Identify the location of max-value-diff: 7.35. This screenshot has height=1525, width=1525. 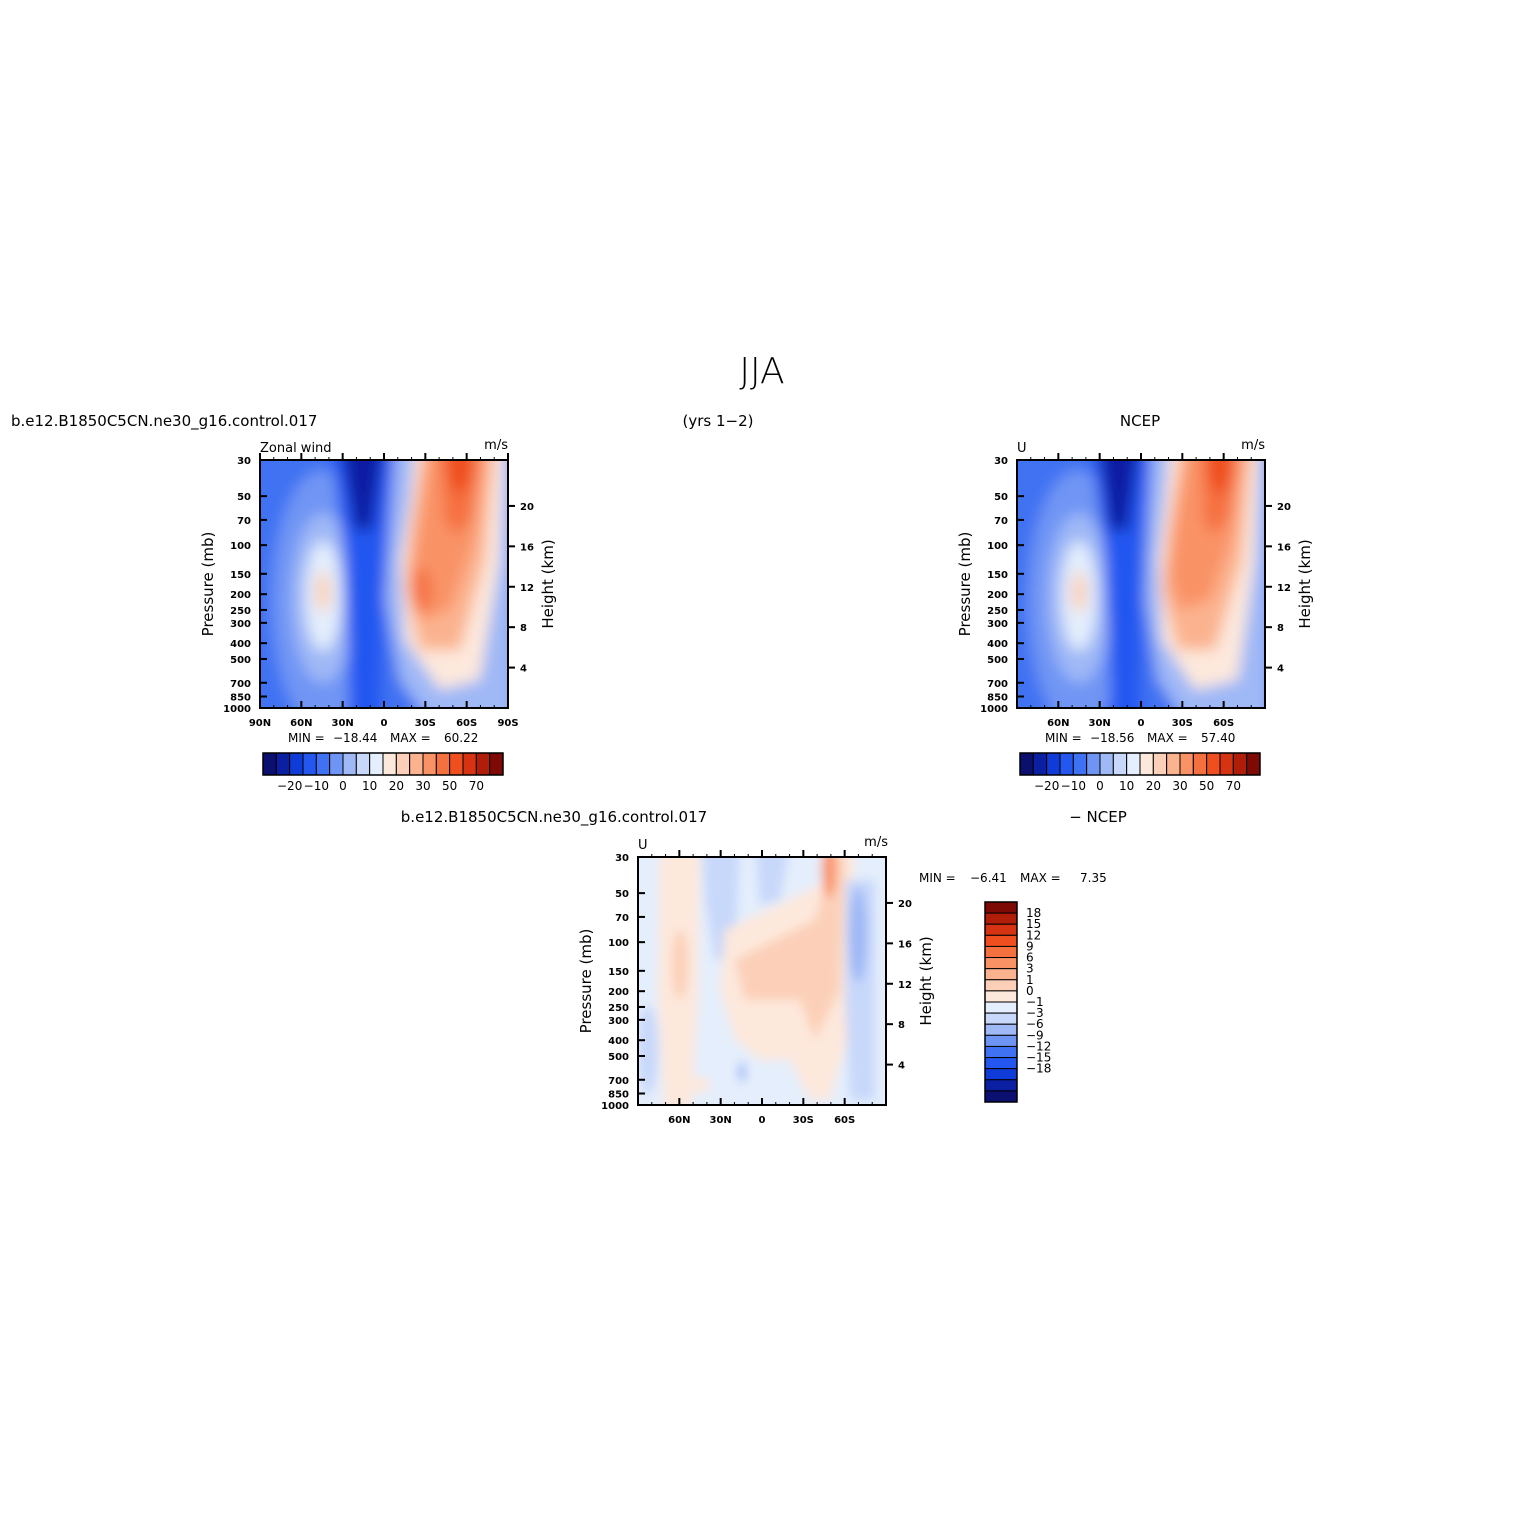
(1093, 878).